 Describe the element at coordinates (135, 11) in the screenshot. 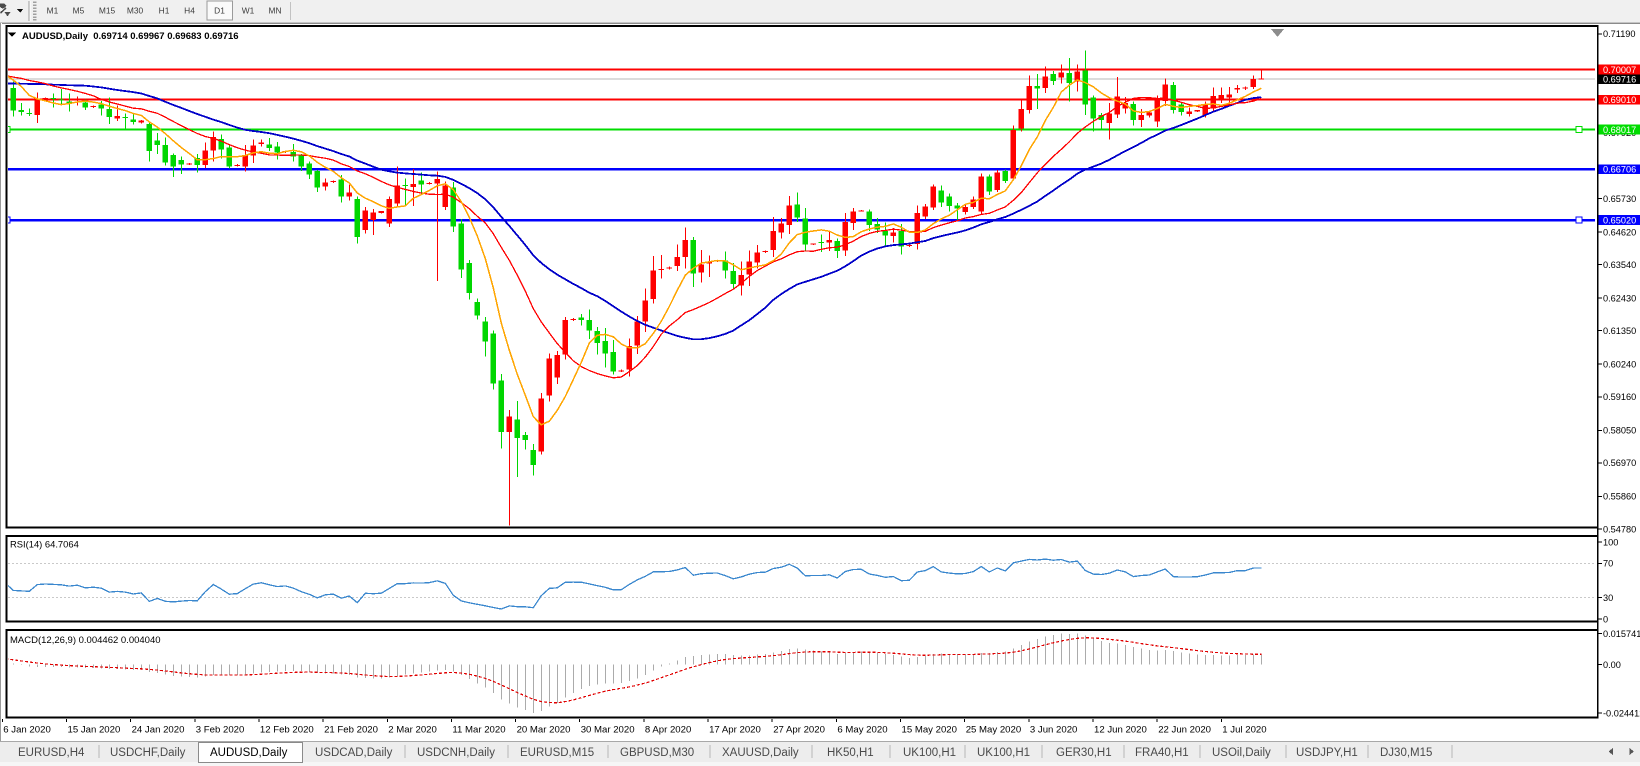

I see `svg-text: M30` at that location.